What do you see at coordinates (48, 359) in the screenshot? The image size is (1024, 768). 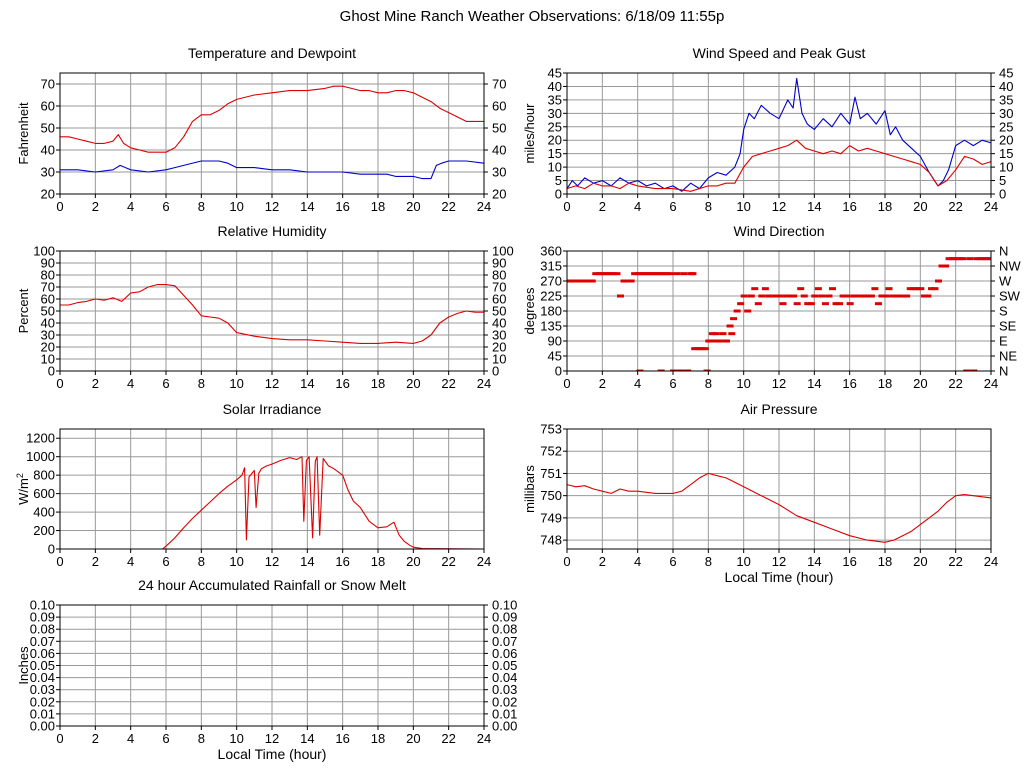 I see `humidity-ytick-label: 10` at bounding box center [48, 359].